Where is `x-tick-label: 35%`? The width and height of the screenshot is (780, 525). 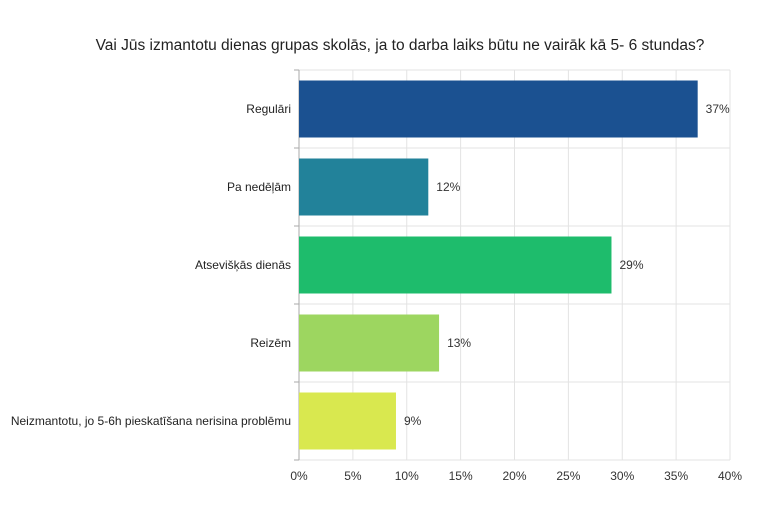
x-tick-label: 35% is located at coordinates (676, 476).